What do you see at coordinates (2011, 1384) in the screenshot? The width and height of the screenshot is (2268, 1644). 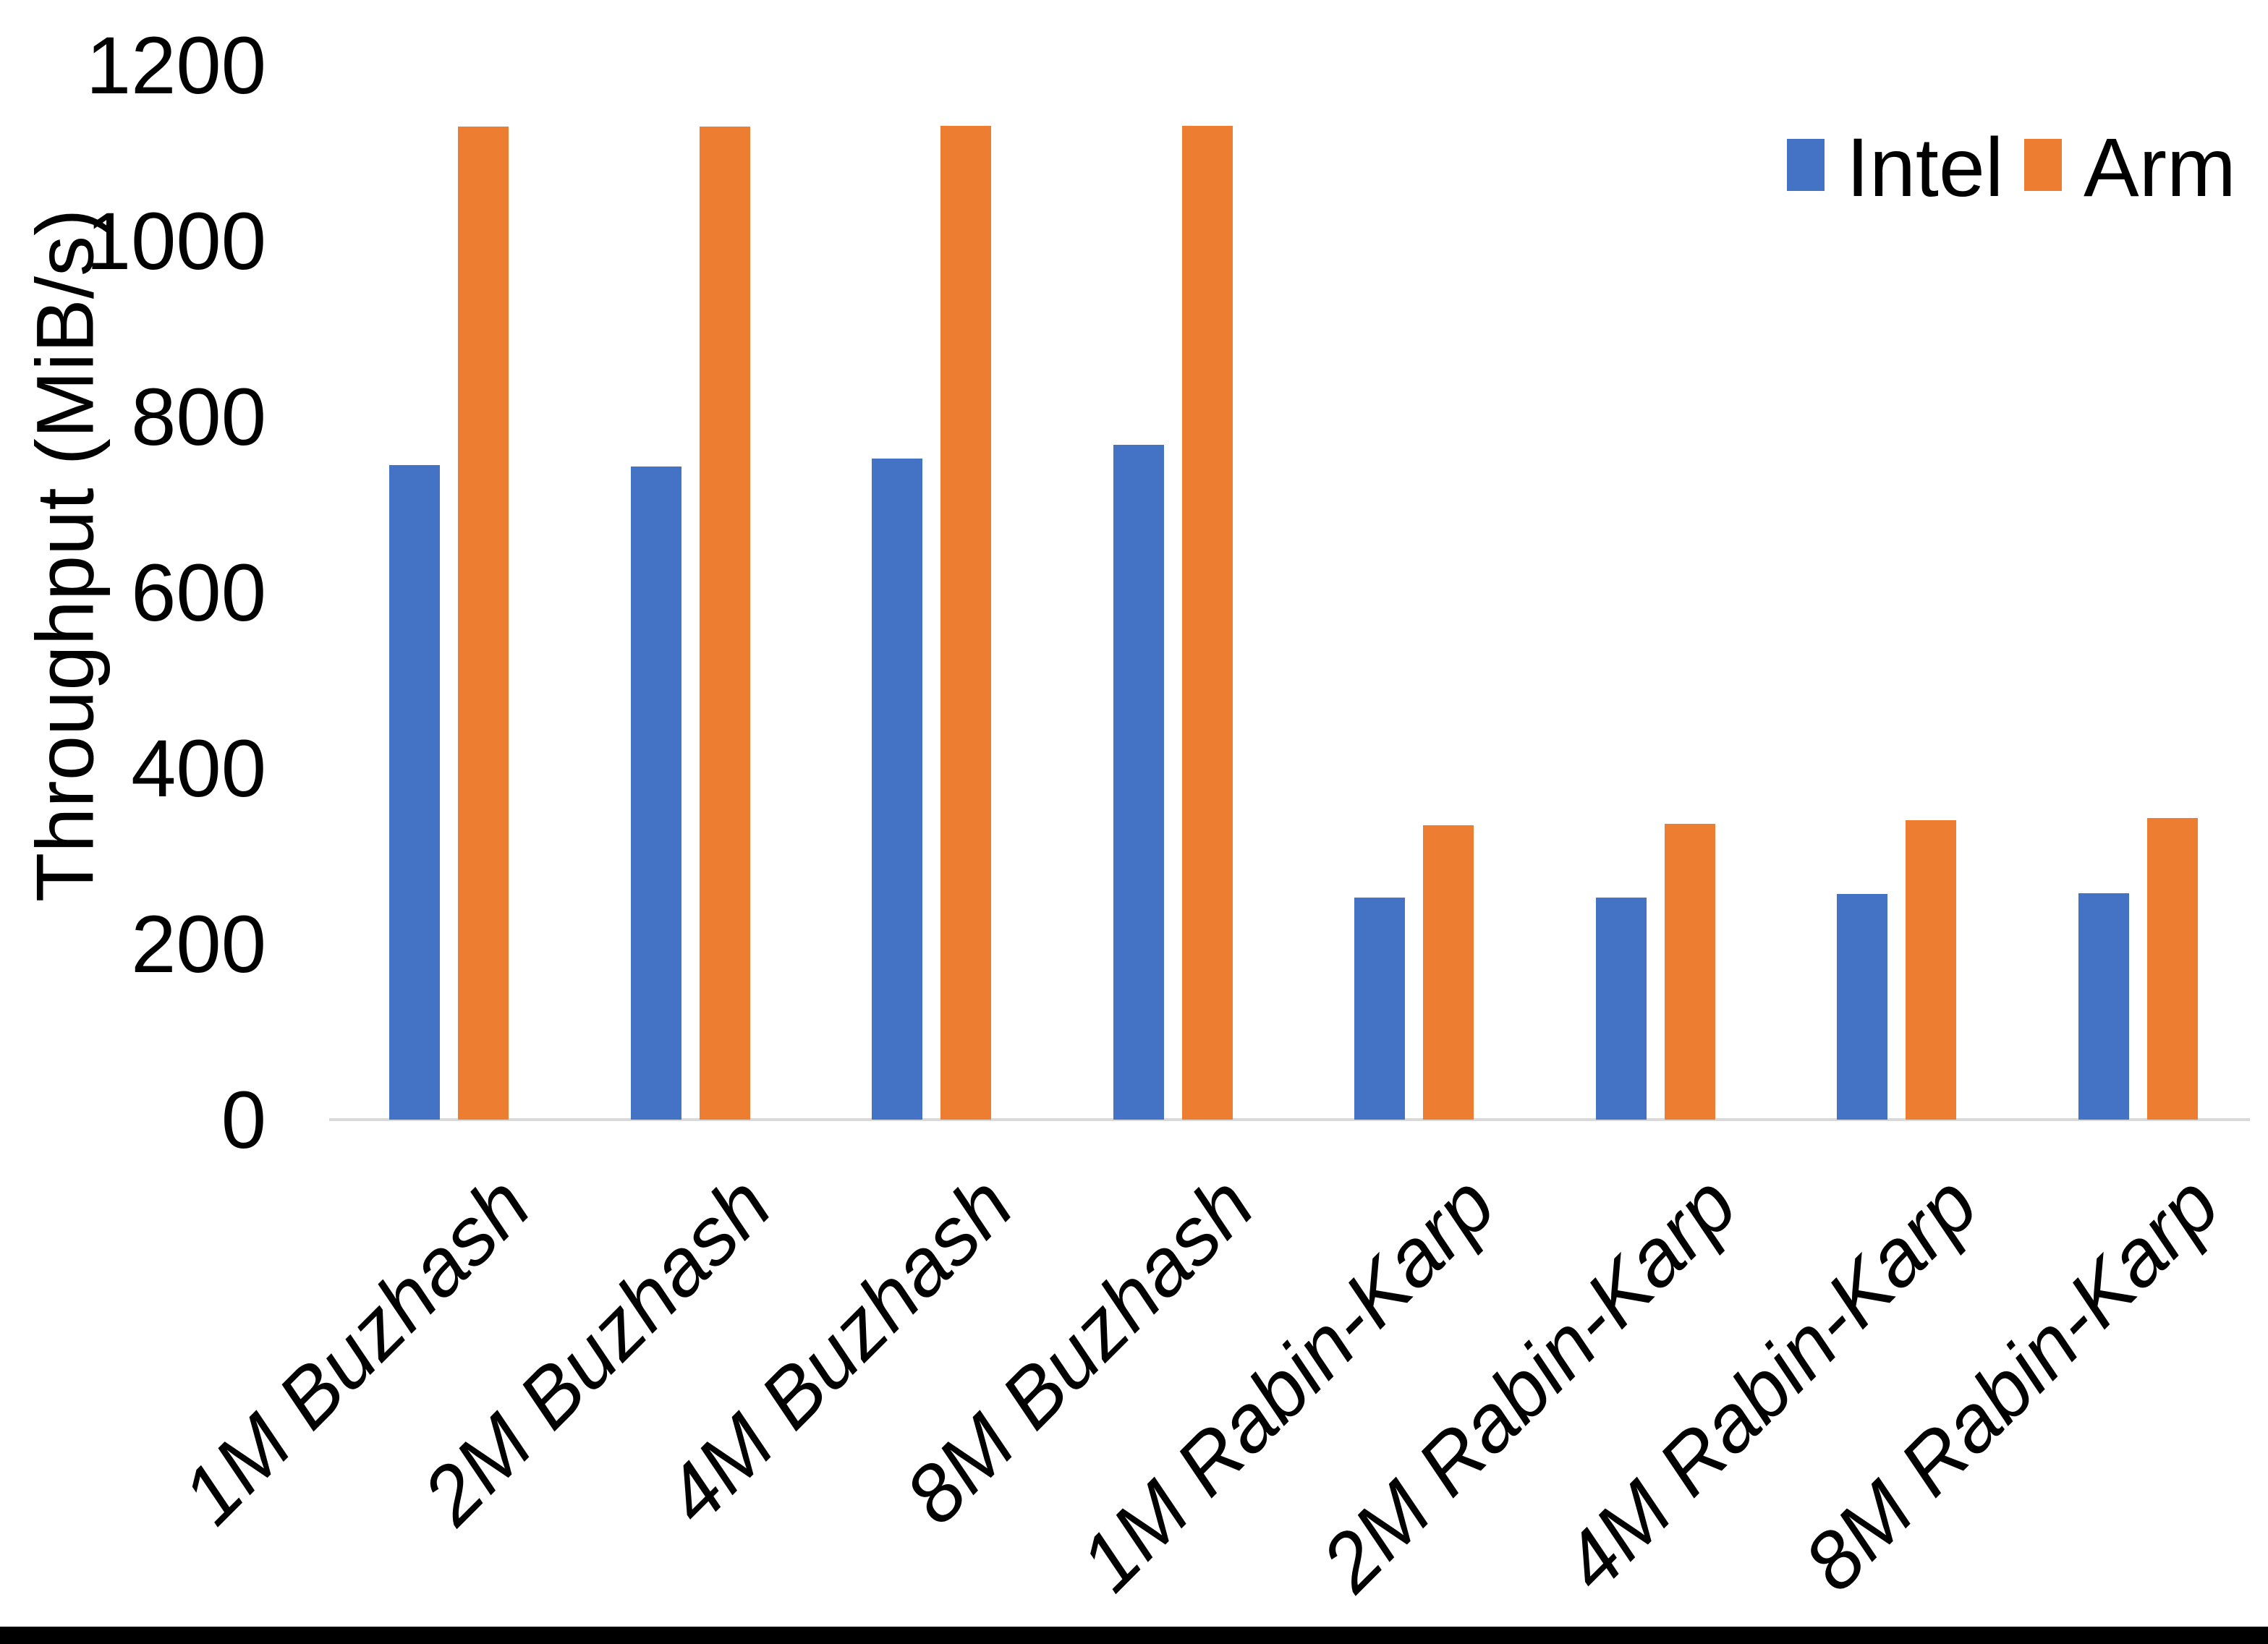 I see `x-category-label-8m-rabin-karp: 8M Rabin-Karp` at bounding box center [2011, 1384].